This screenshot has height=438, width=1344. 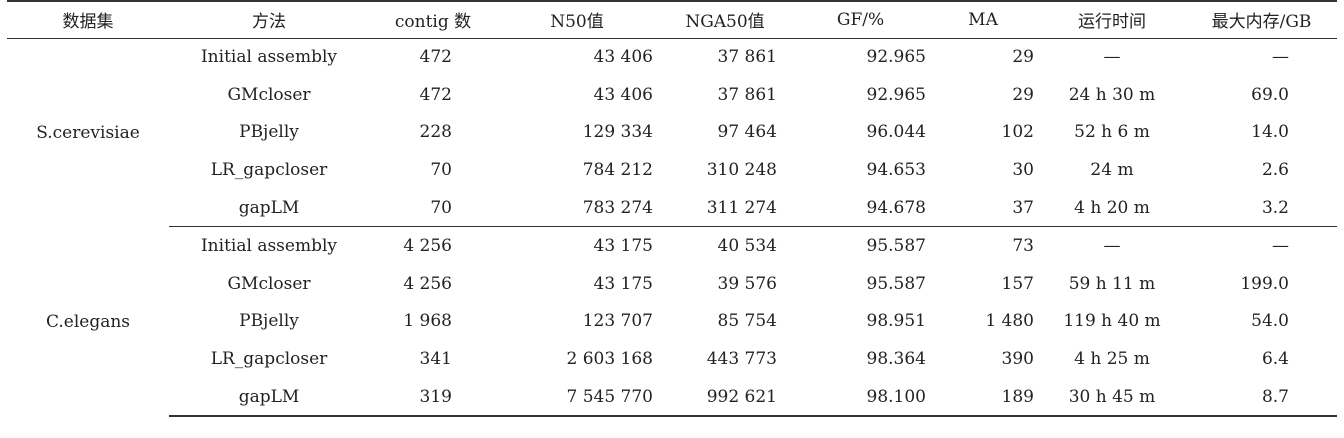 I want to click on memory-cell: 199.0, so click(x=1264, y=283).